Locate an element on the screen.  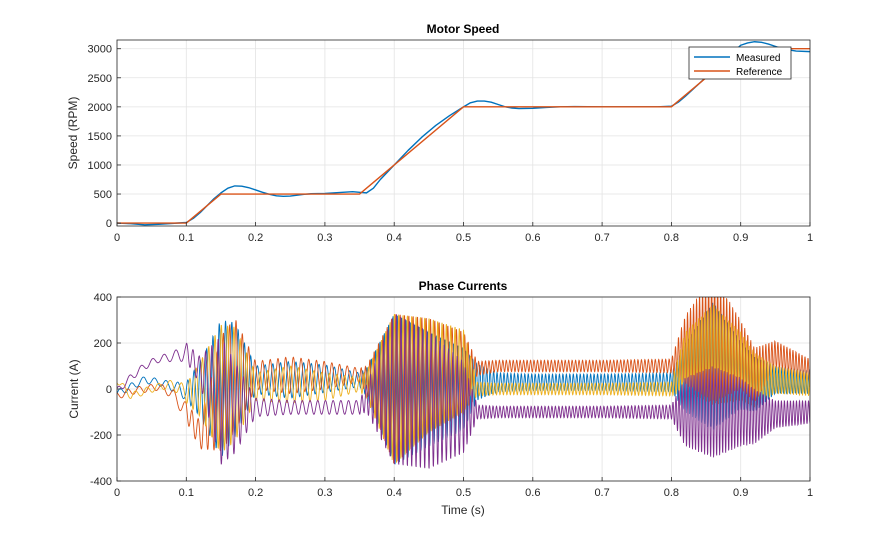
currents-y-tick-label: 200 is located at coordinates (103, 344).